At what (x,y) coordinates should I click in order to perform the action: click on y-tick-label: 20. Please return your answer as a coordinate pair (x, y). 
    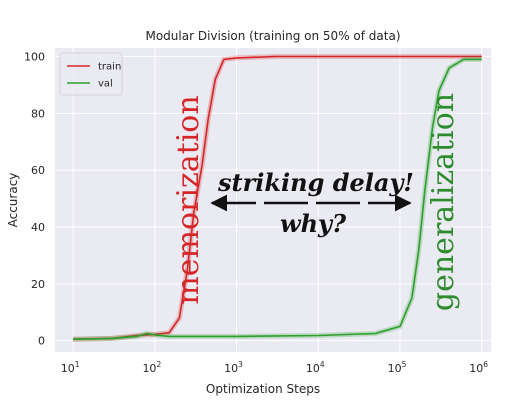
    Looking at the image, I should click on (38, 284).